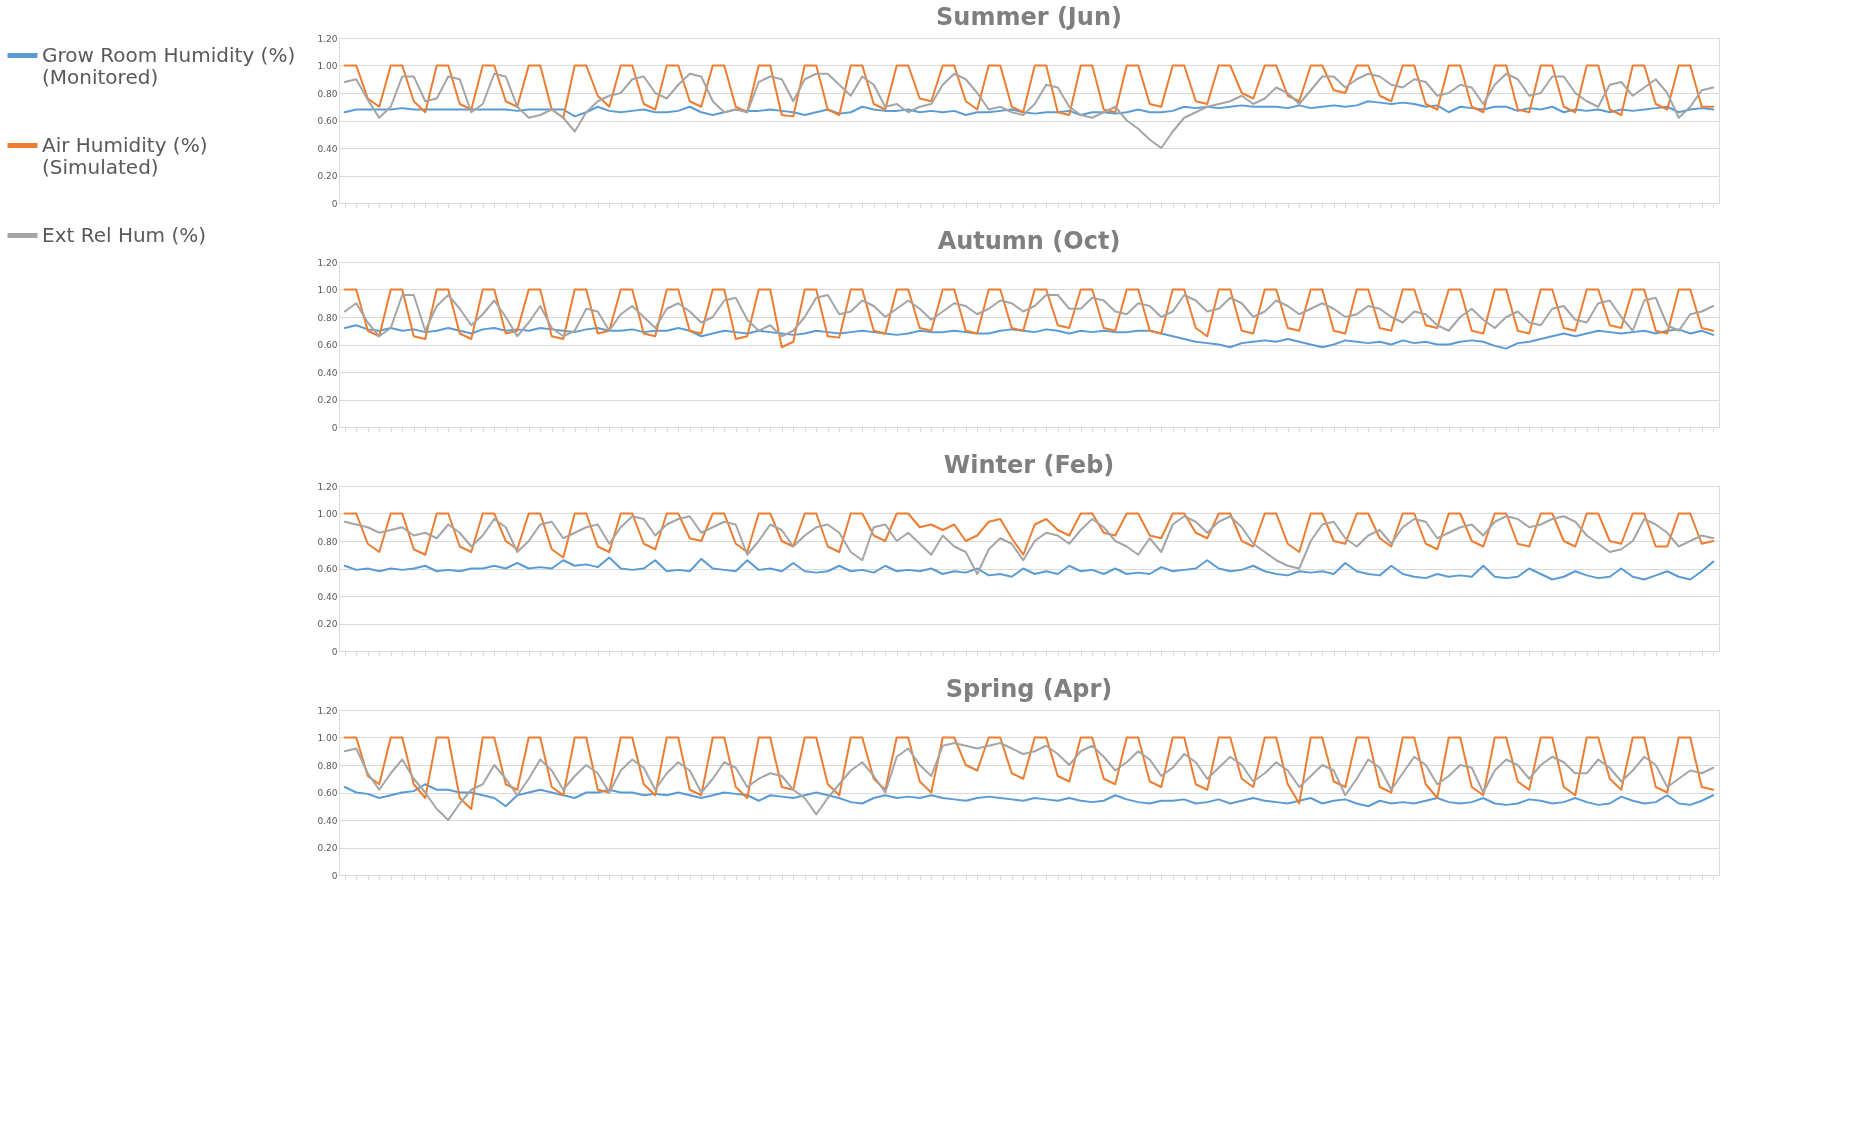  Describe the element at coordinates (1029, 689) in the screenshot. I see `chart-title: Spring (Apr)` at that location.